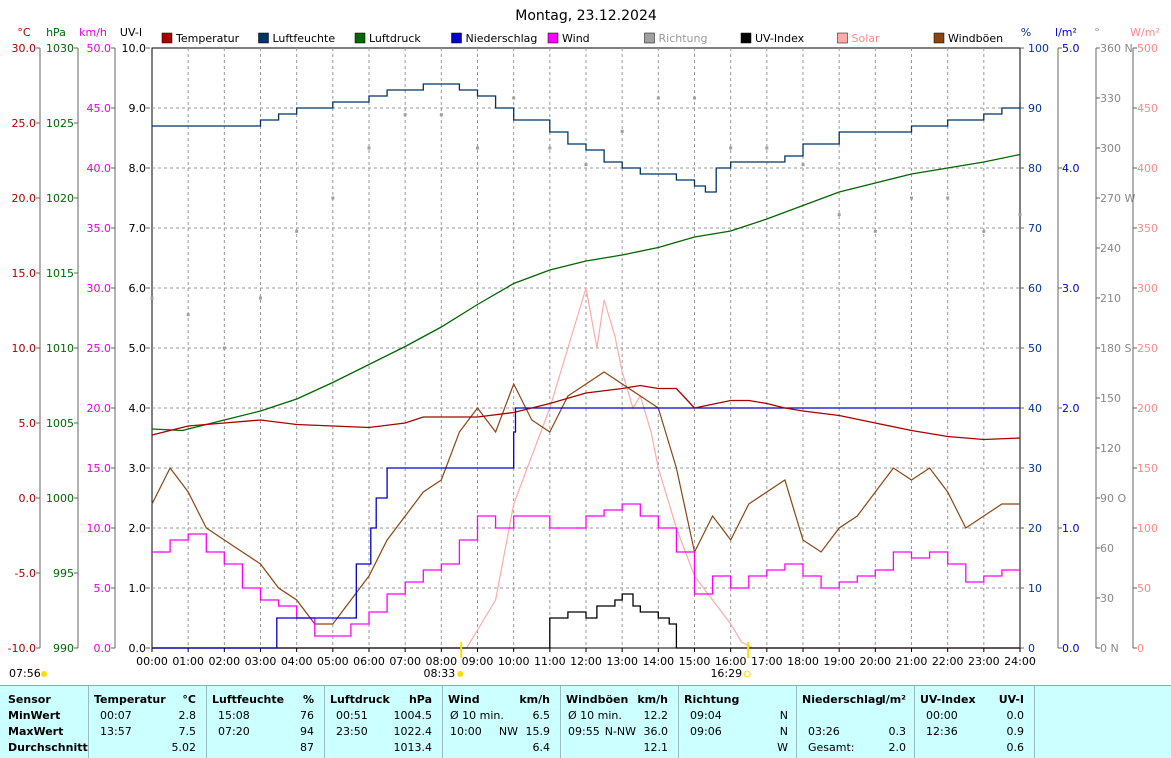 The height and width of the screenshot is (758, 1171). I want to click on dir-tick-label: 240, so click(1110, 248).